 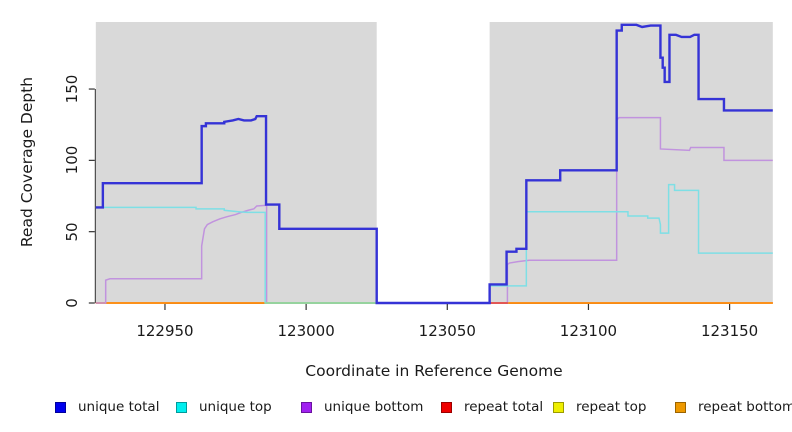 I want to click on unique-bottom-swatch-icon, so click(x=306, y=407).